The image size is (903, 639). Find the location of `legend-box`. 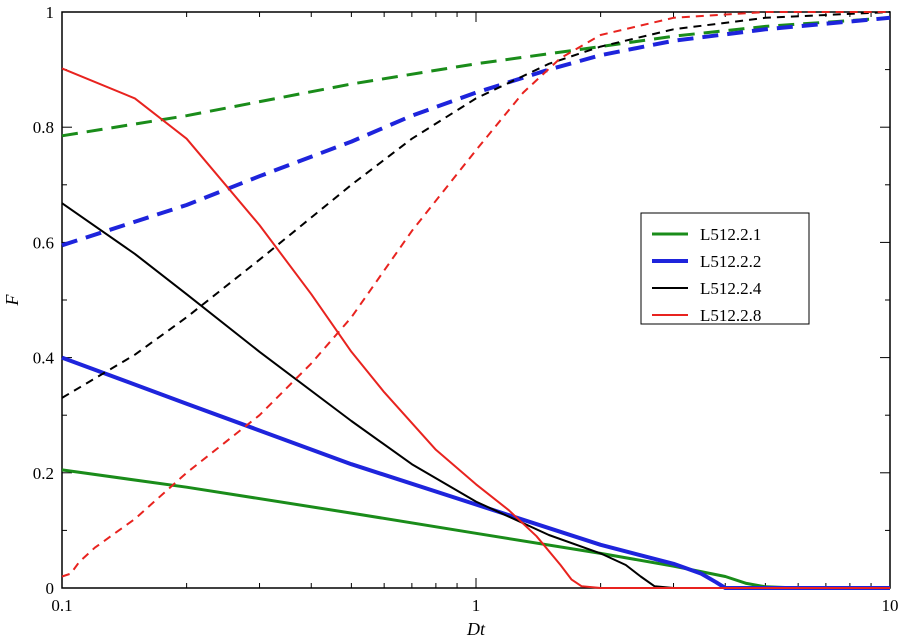

legend-box is located at coordinates (725, 268).